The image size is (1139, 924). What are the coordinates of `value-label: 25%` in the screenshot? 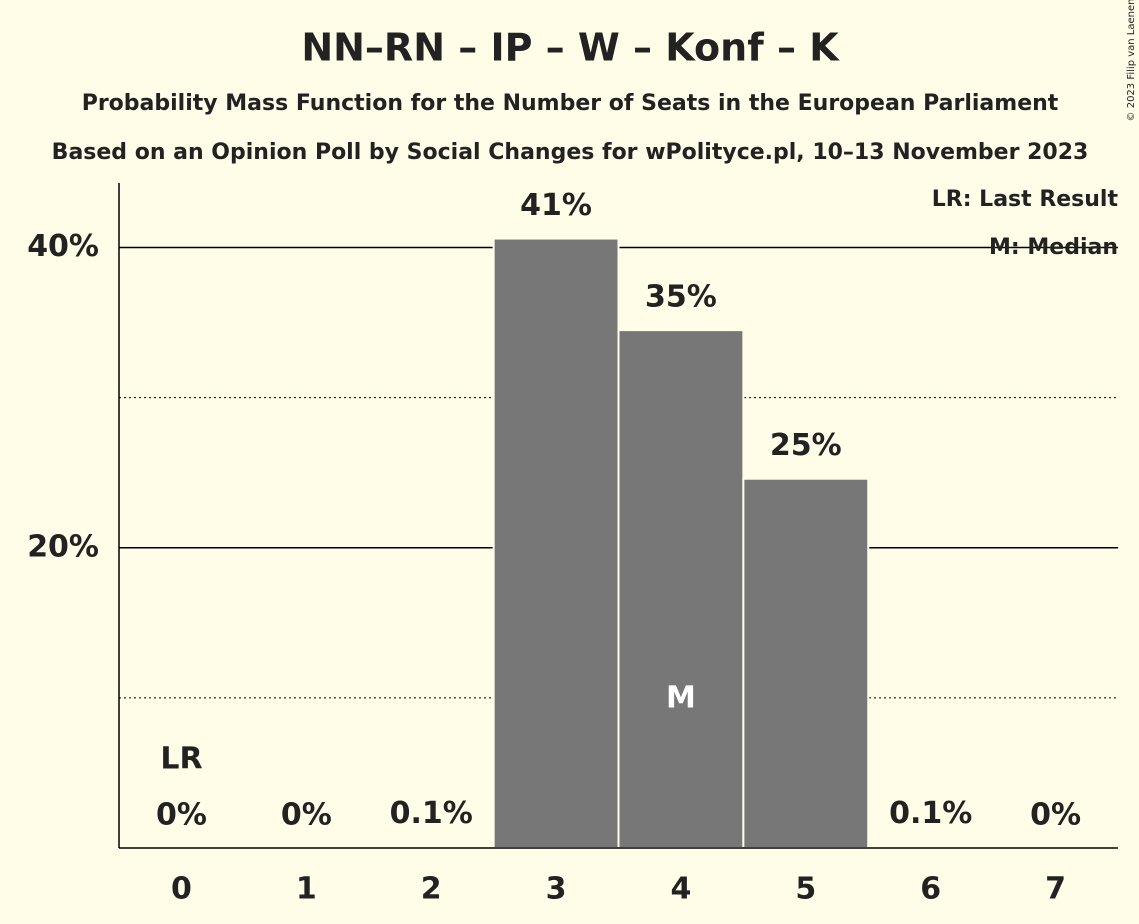 It's located at (806, 445).